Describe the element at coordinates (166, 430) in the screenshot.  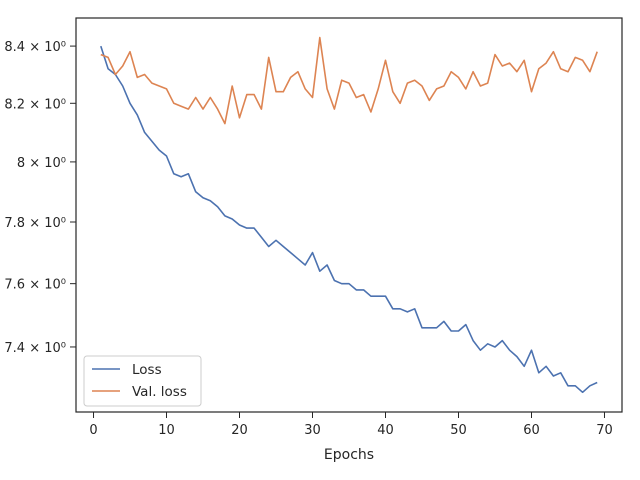
I see `x-tick-label: 10` at that location.